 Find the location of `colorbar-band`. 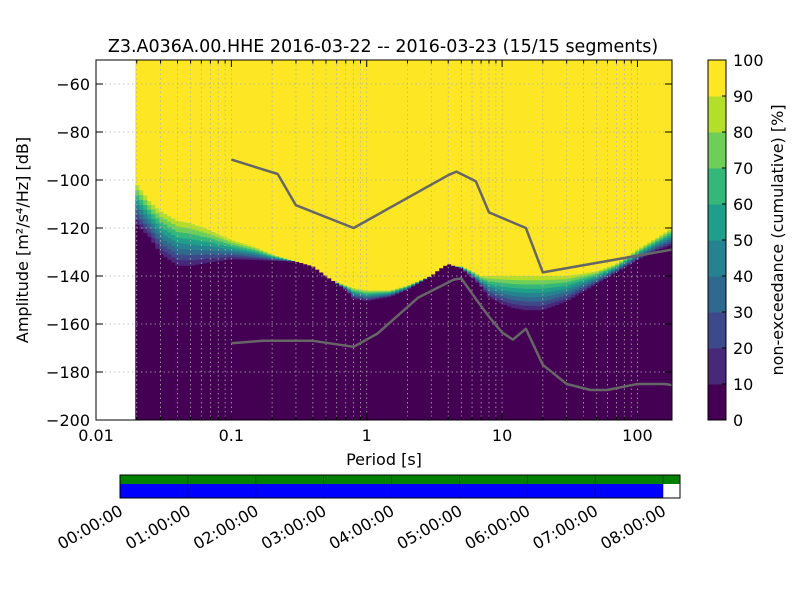

colorbar-band is located at coordinates (717, 150).